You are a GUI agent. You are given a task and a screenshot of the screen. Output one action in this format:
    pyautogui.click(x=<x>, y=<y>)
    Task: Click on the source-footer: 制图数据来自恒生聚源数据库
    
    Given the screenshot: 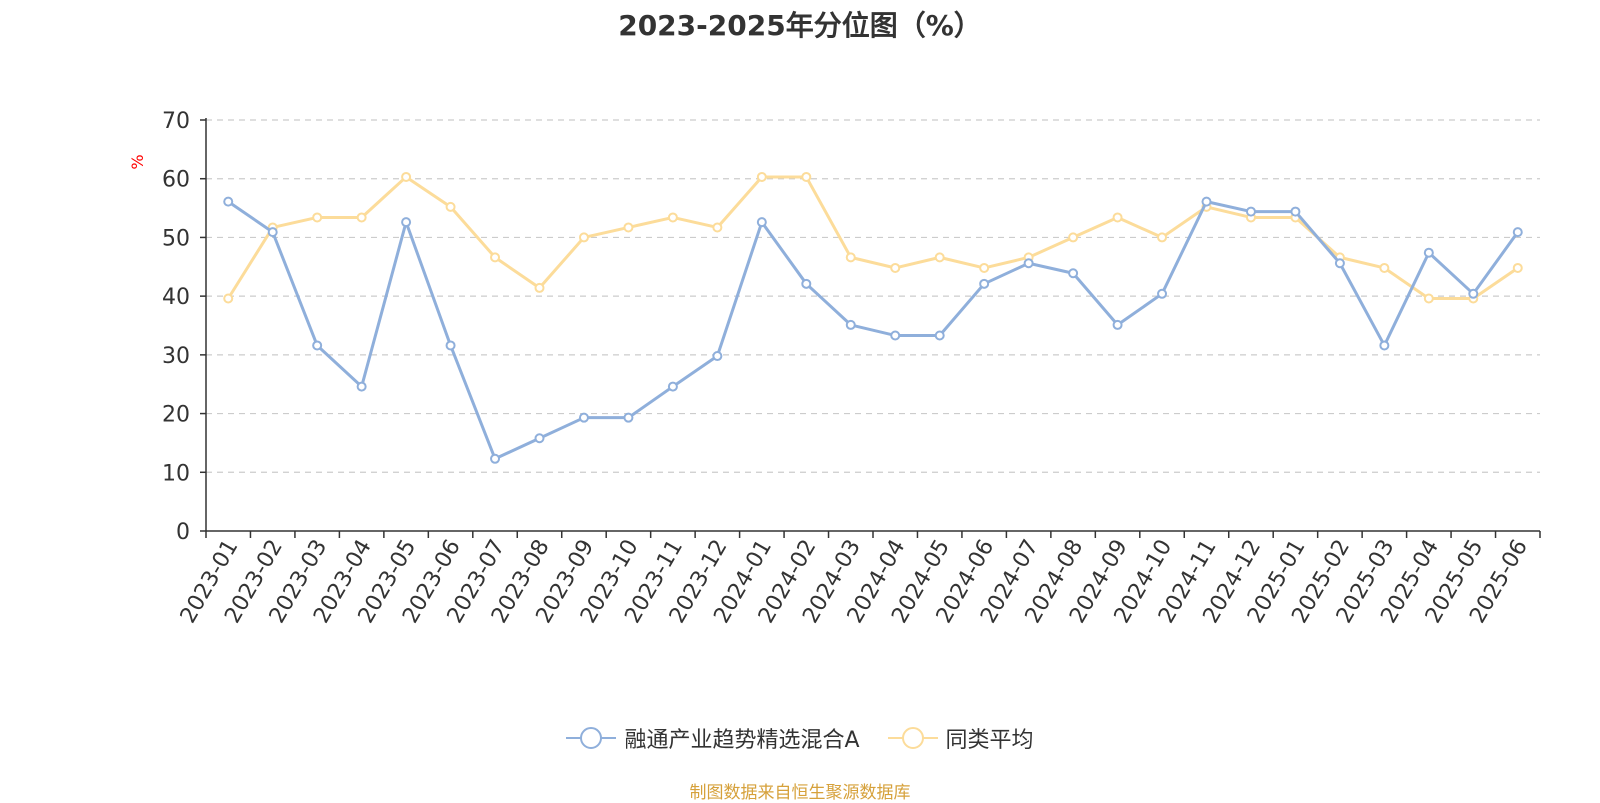 What is the action you would take?
    pyautogui.click(x=800, y=793)
    